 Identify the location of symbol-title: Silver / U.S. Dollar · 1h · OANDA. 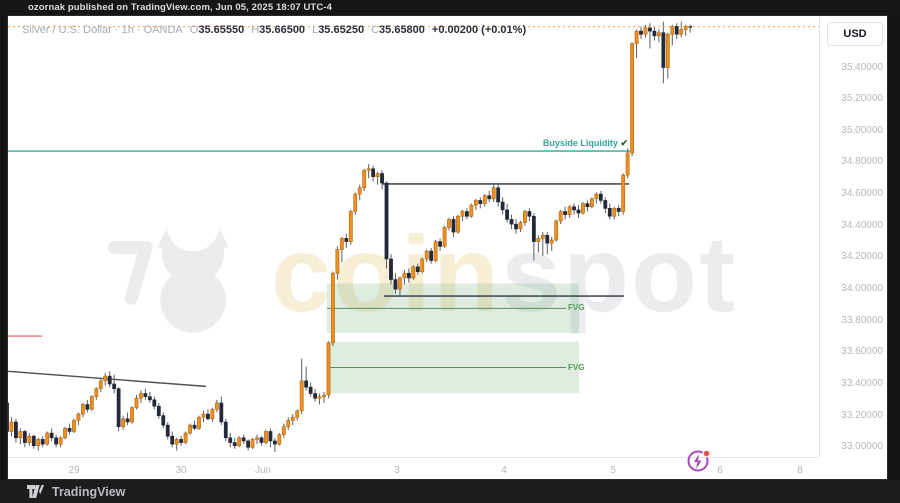
(102, 30).